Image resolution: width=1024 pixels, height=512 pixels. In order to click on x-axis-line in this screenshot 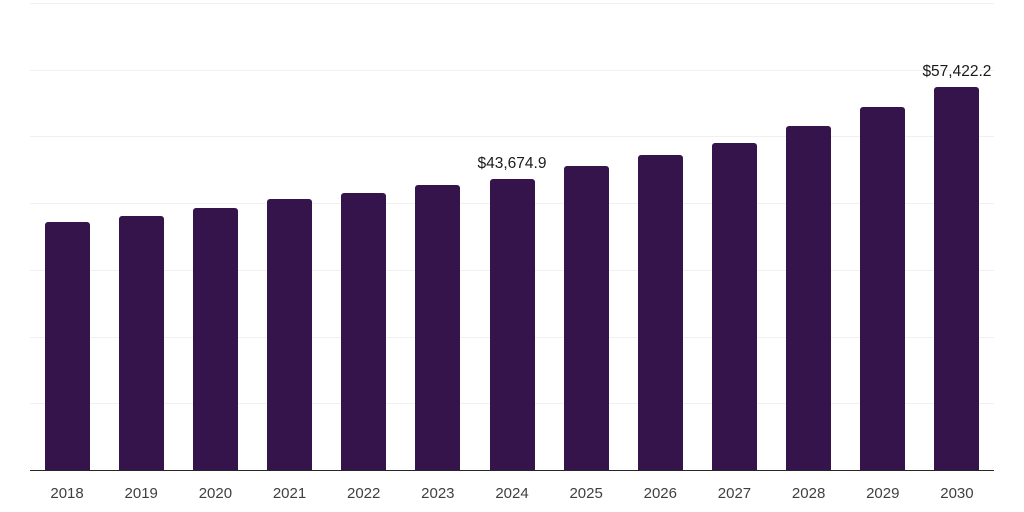, I will do `click(512, 470)`.